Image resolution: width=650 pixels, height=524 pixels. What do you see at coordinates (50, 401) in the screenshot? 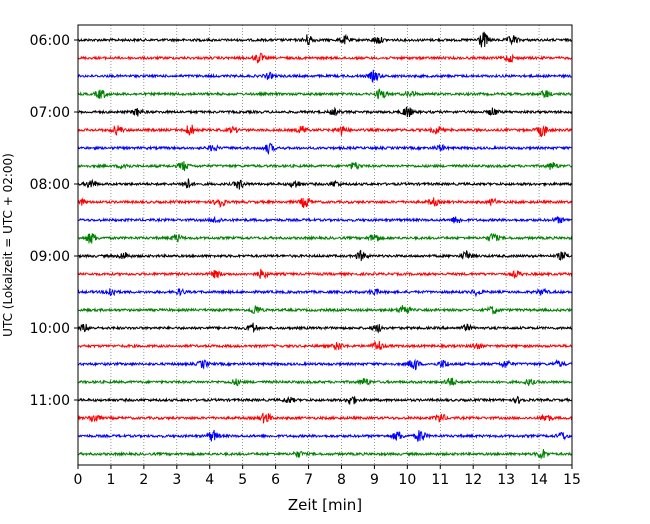
I see `y-tick-label: 11:00` at bounding box center [50, 401].